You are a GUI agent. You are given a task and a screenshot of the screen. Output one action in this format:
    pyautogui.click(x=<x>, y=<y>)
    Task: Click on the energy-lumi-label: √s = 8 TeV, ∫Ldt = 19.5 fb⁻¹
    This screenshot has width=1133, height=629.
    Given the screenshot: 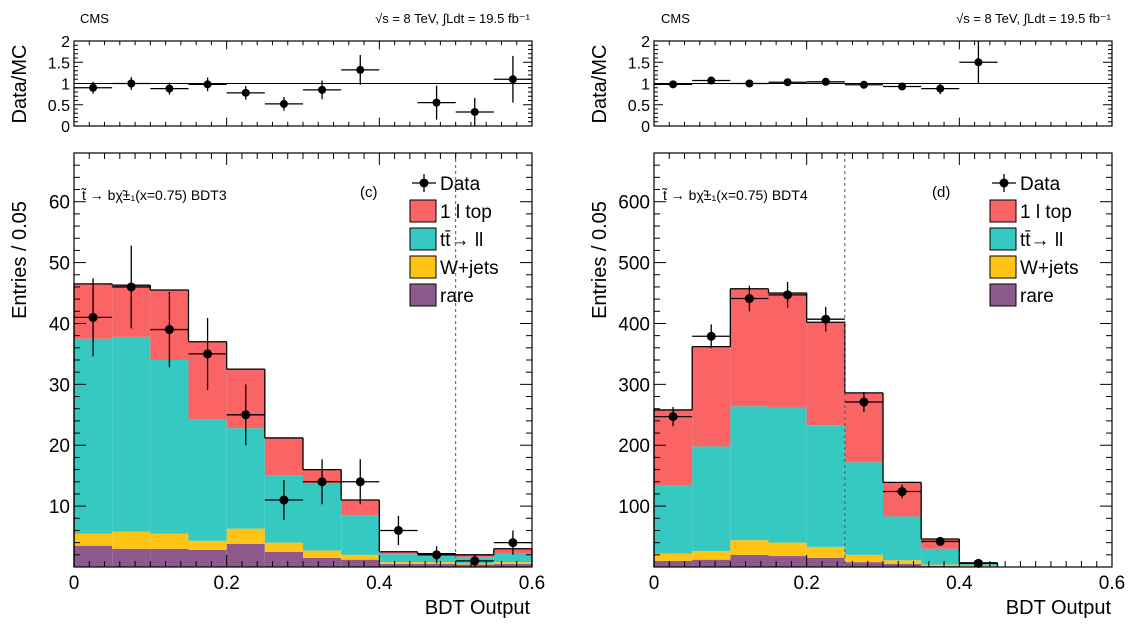 What is the action you would take?
    pyautogui.click(x=453, y=18)
    